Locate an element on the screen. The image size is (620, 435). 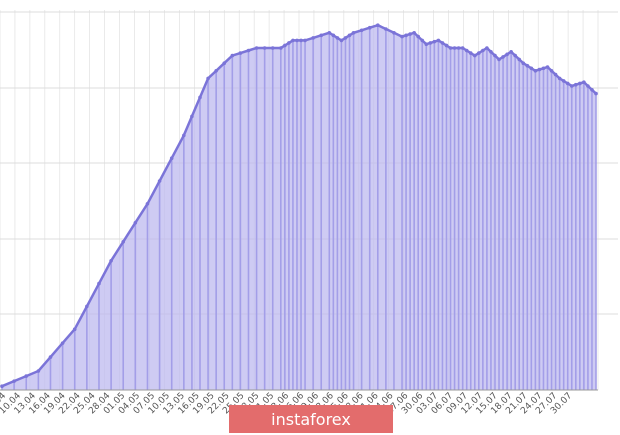
watermark-text: instaforex is located at coordinates (311, 419).